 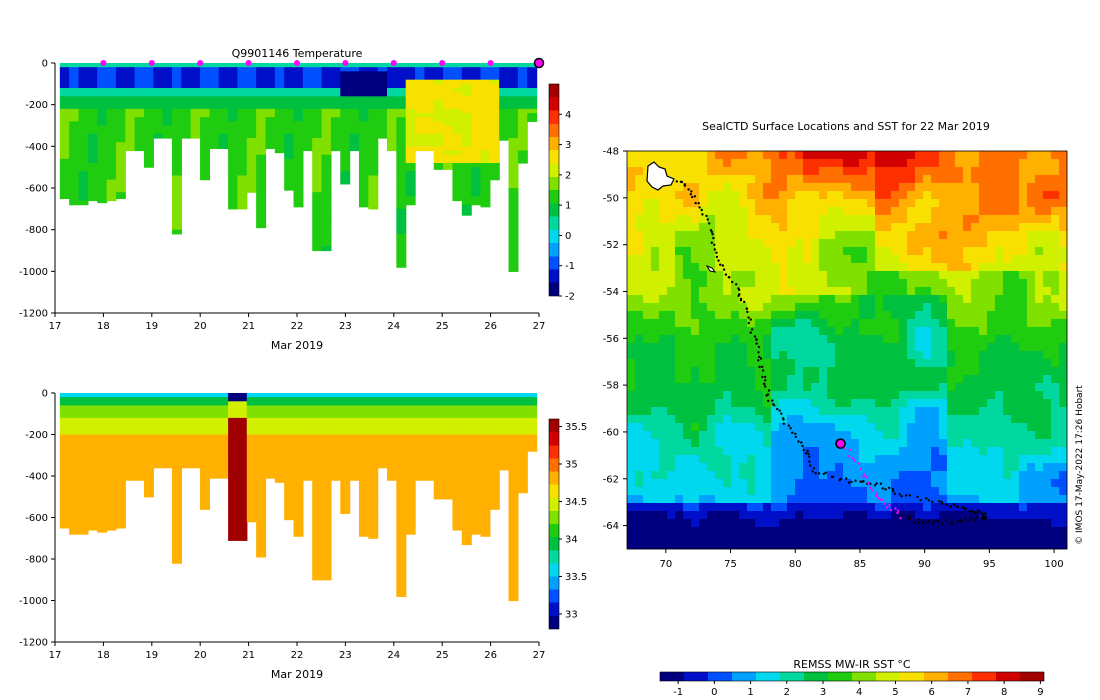 What do you see at coordinates (200, 655) in the screenshot?
I see `x-tick-label: 20` at bounding box center [200, 655].